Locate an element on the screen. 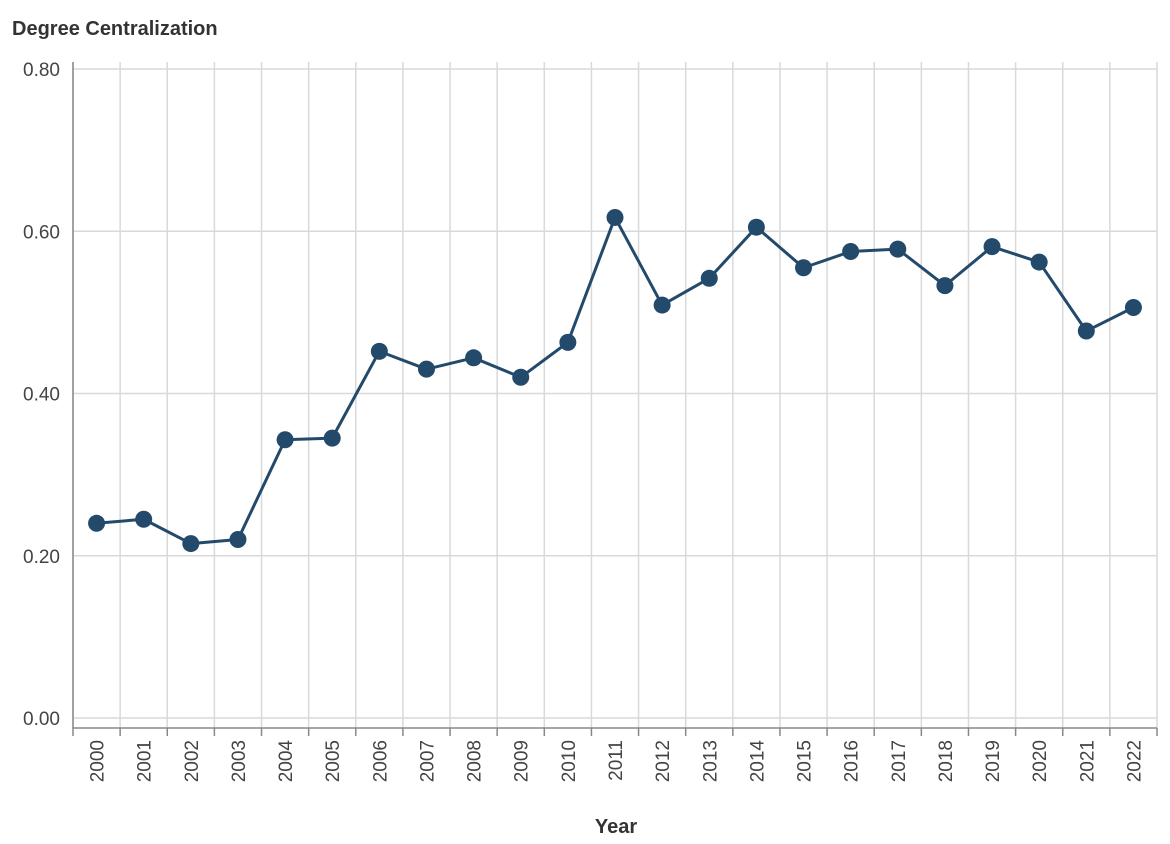 The image size is (1170, 844). x-tick-label: 2010 is located at coordinates (569, 761).